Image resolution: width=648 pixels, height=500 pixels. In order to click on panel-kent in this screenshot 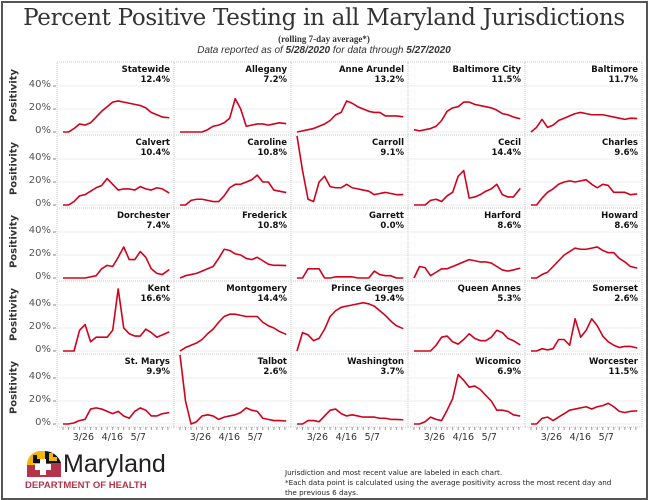, I will do `click(115, 317)`.